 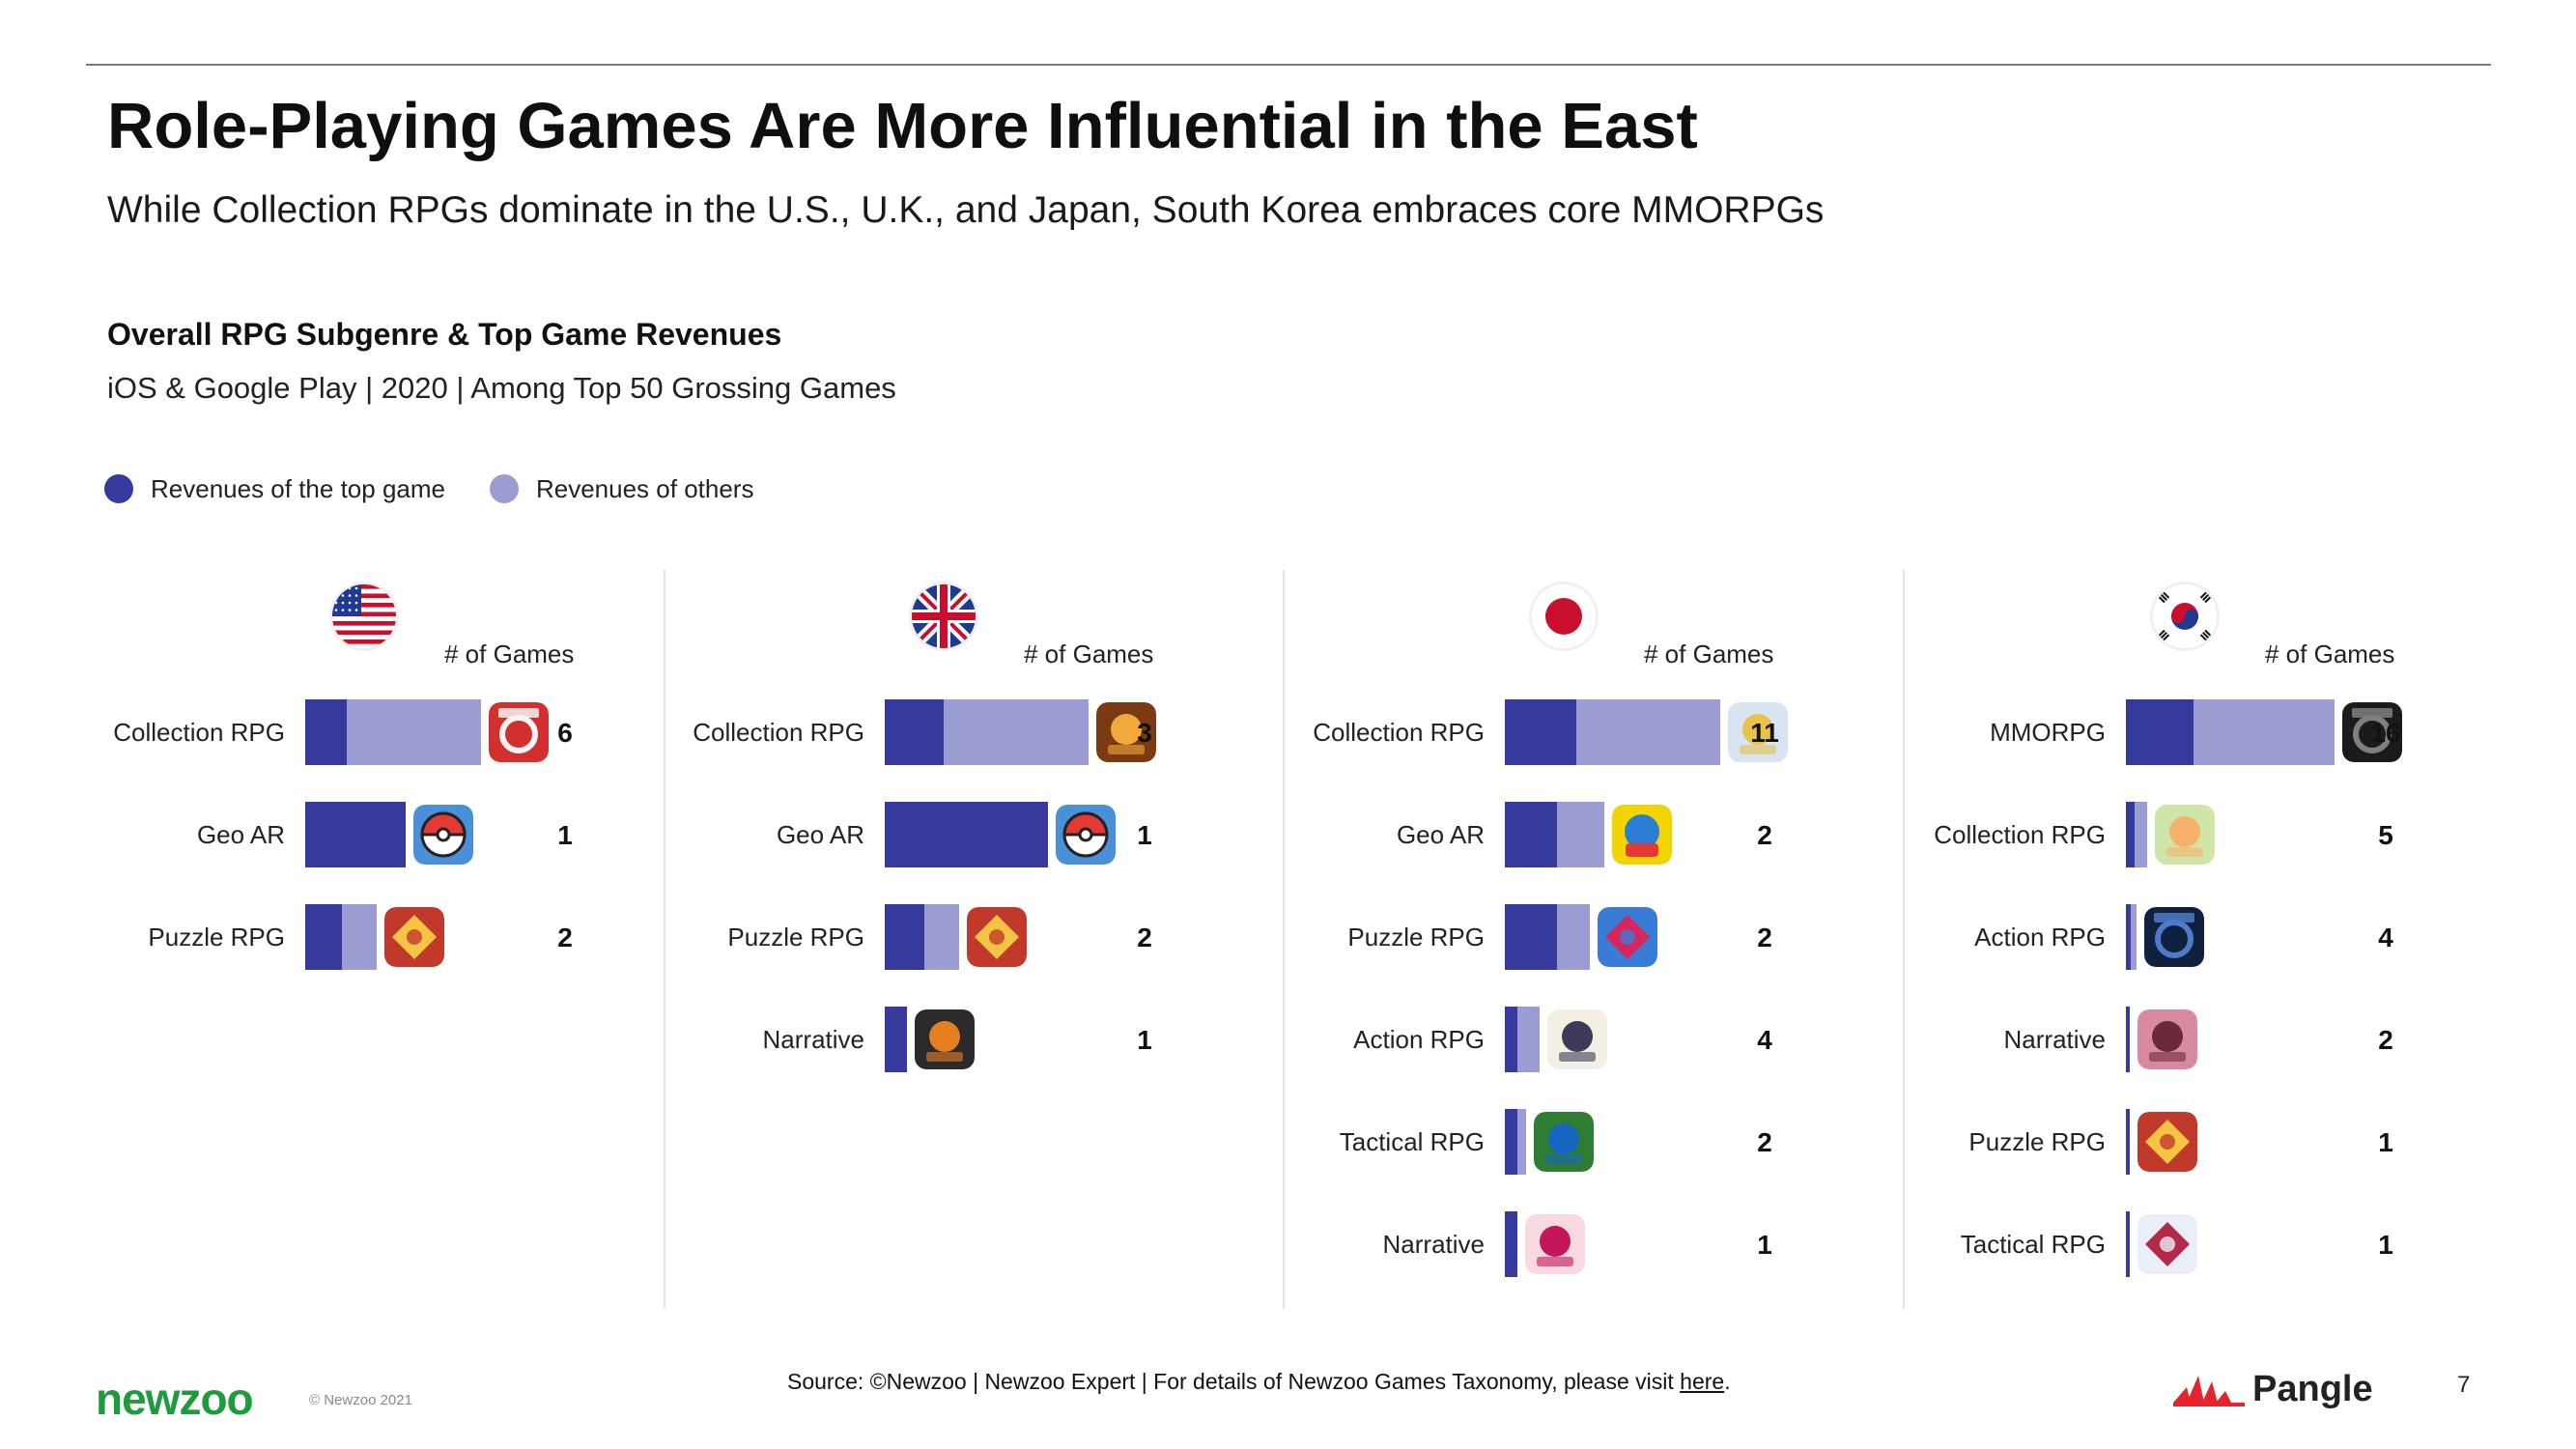 What do you see at coordinates (1727, 1381) in the screenshot?
I see `source-suffix: .` at bounding box center [1727, 1381].